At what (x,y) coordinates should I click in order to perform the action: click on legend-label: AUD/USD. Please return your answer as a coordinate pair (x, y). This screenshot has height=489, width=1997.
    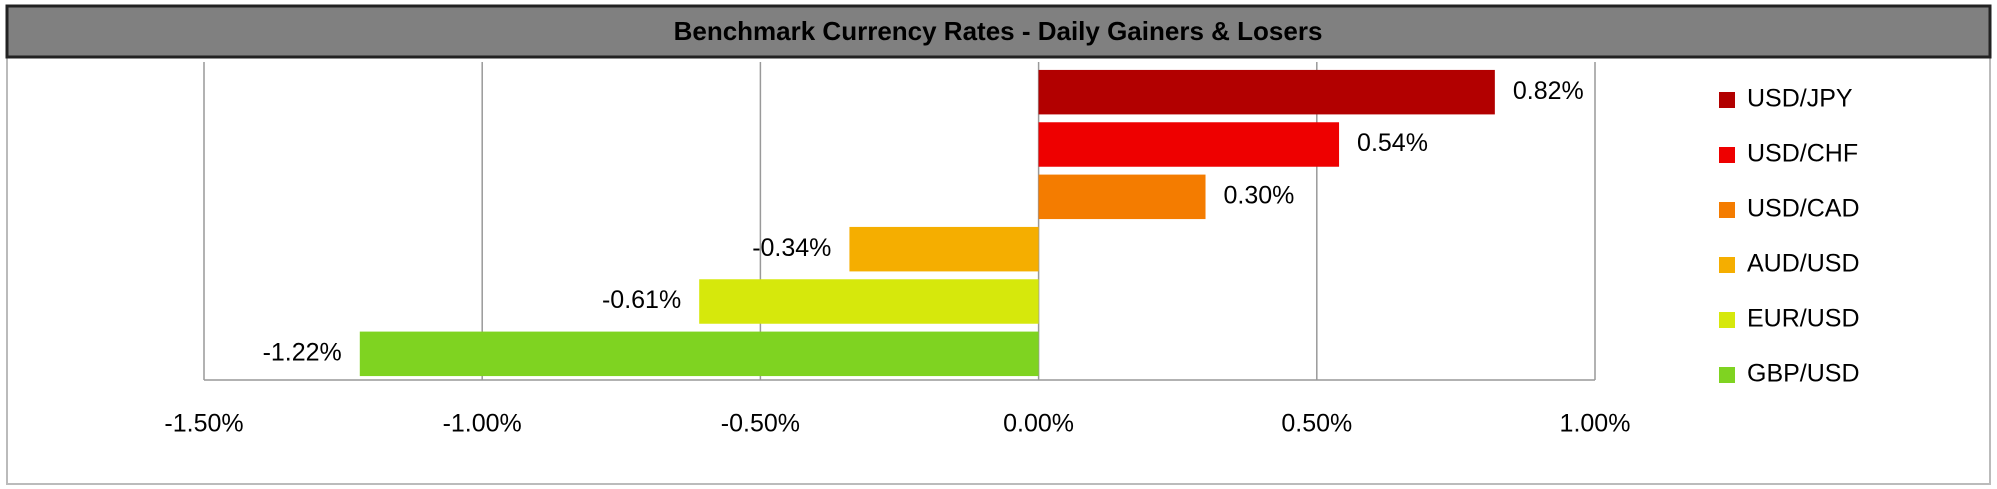
    Looking at the image, I should click on (1803, 264).